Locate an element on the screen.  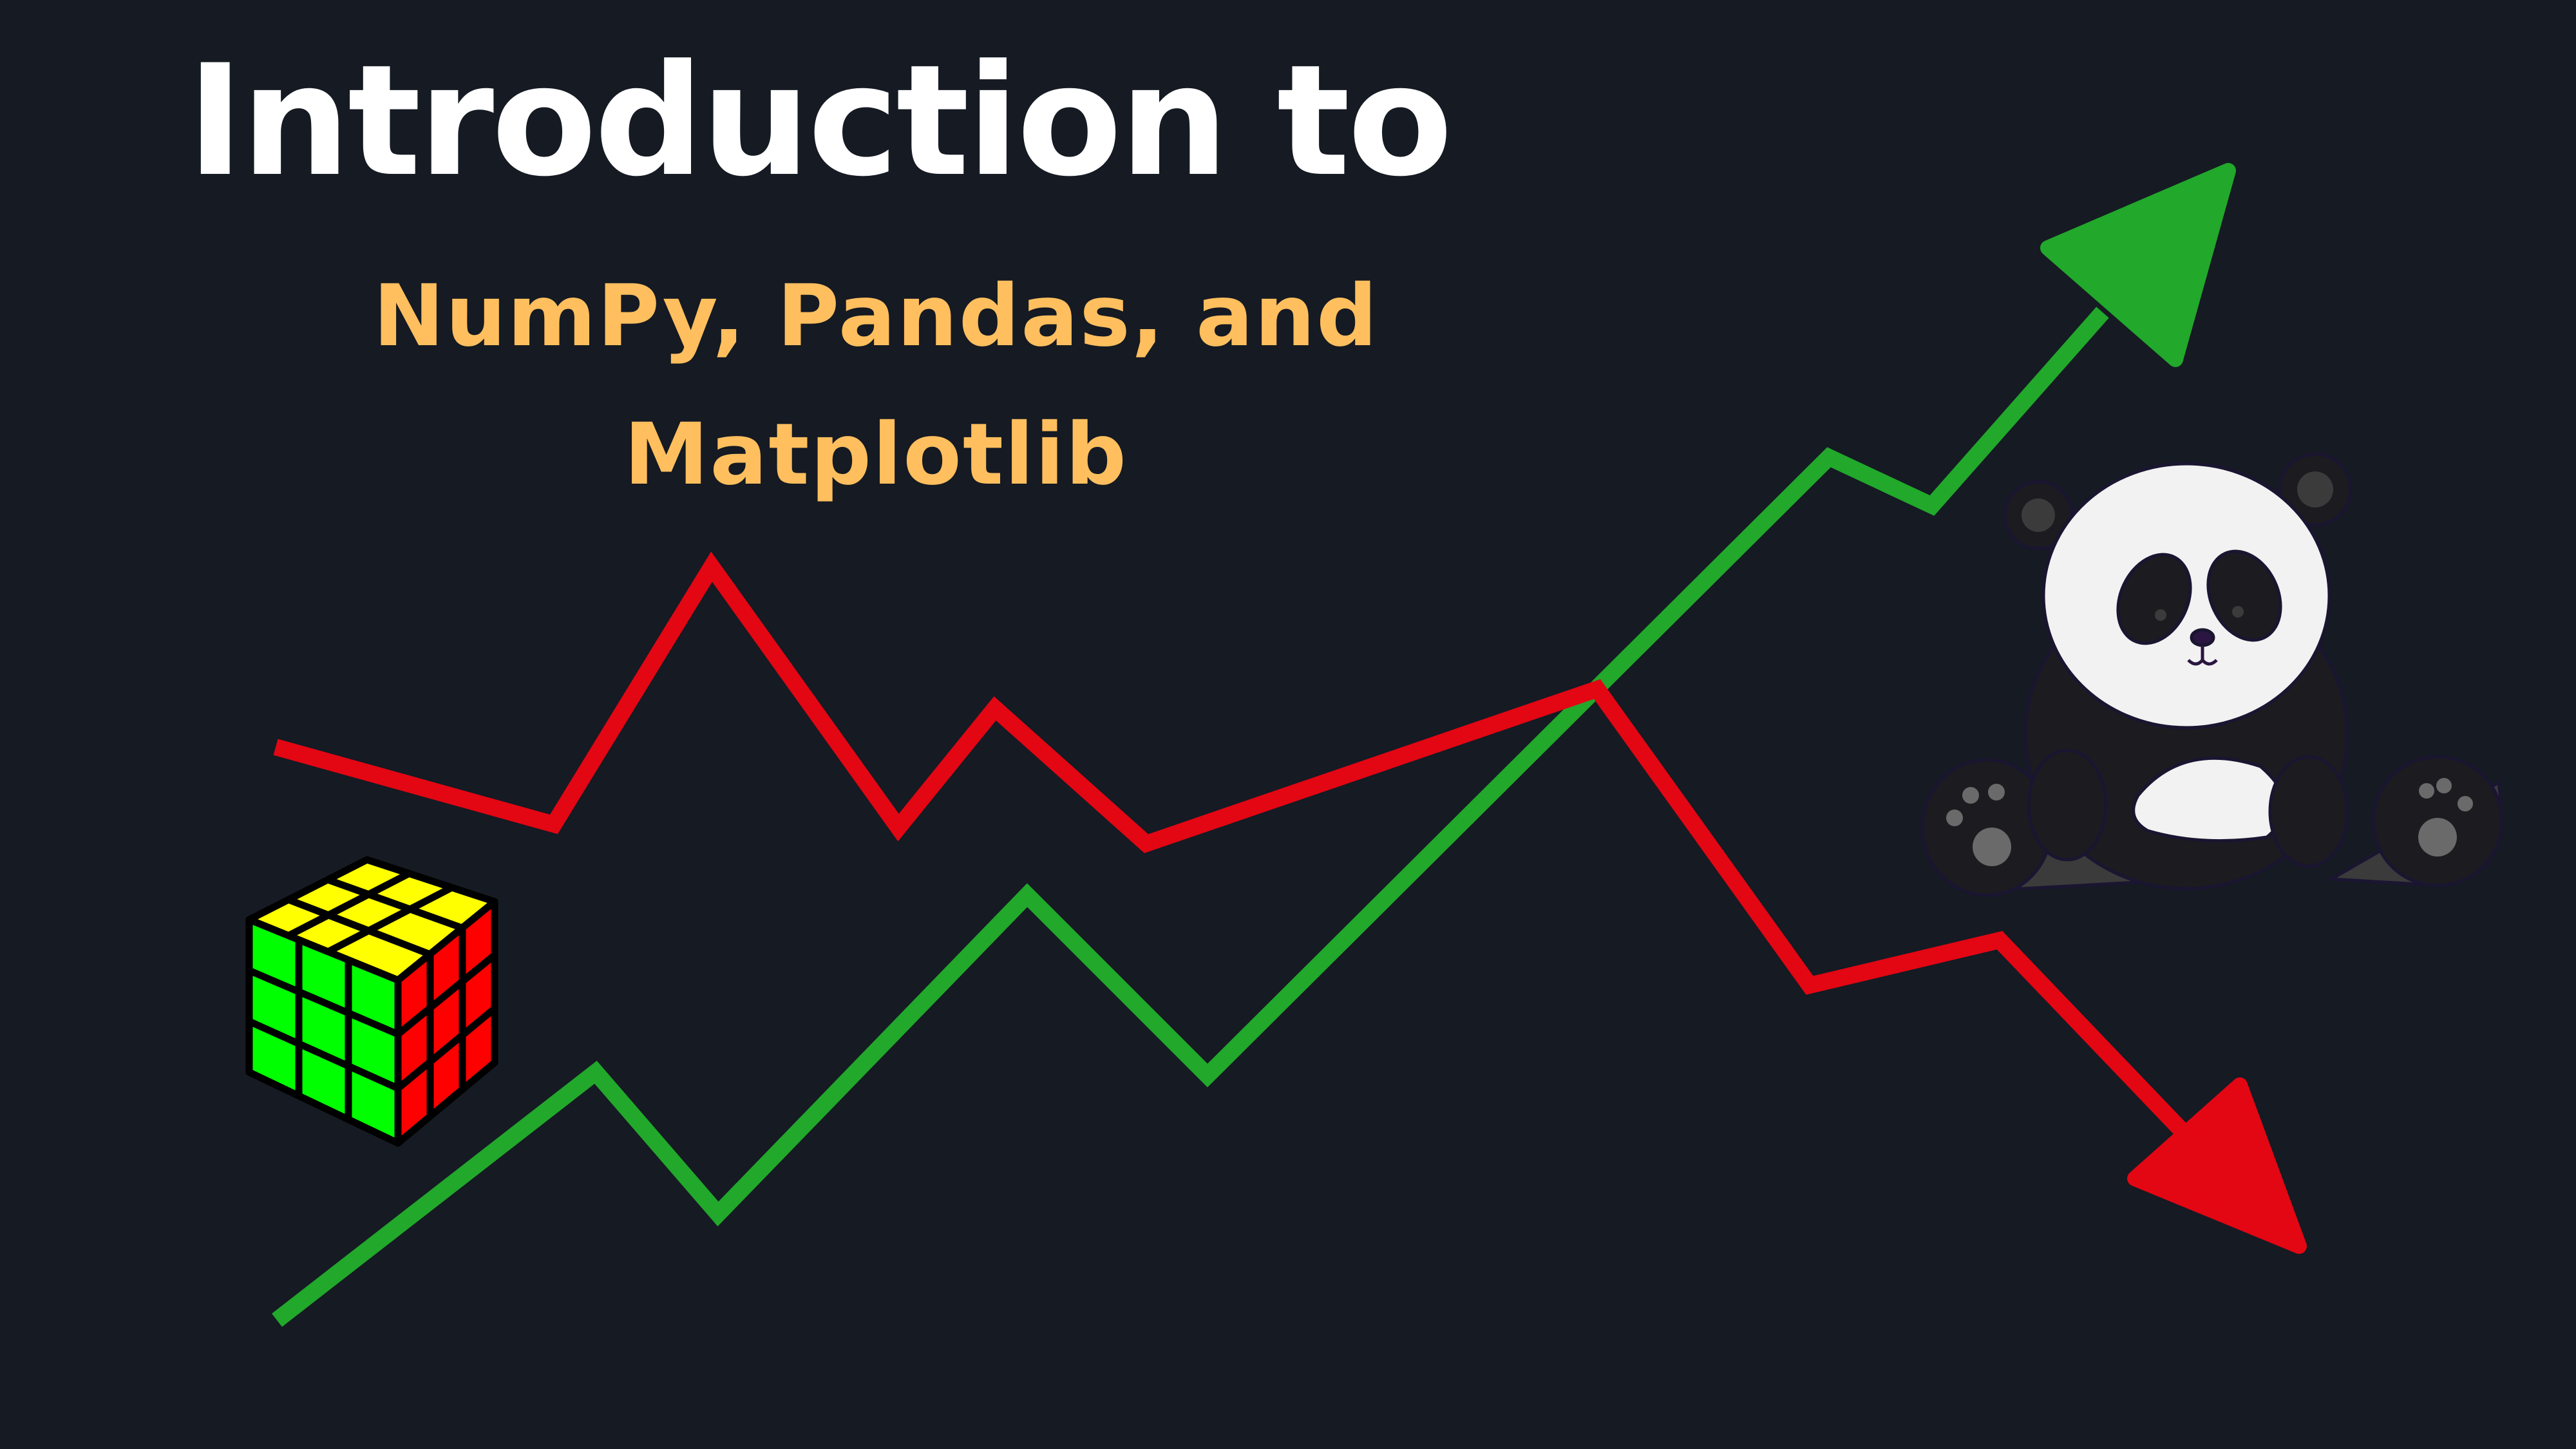
down-arrow-head is located at coordinates (2217, 1165).